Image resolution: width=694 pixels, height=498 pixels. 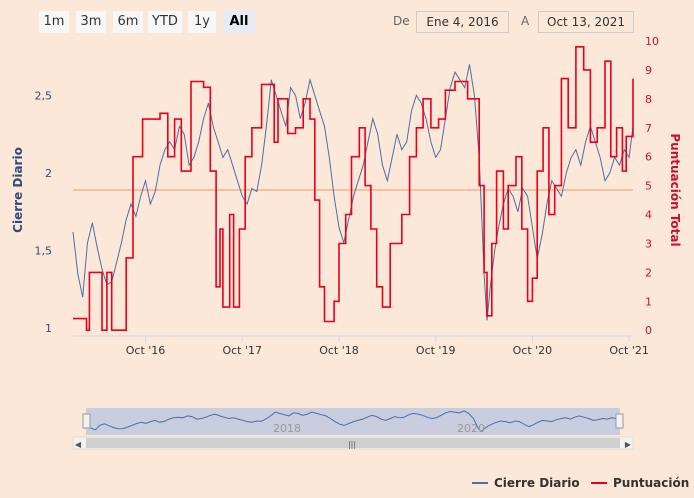 What do you see at coordinates (353, 421) in the screenshot?
I see `navigator-series-line` at bounding box center [353, 421].